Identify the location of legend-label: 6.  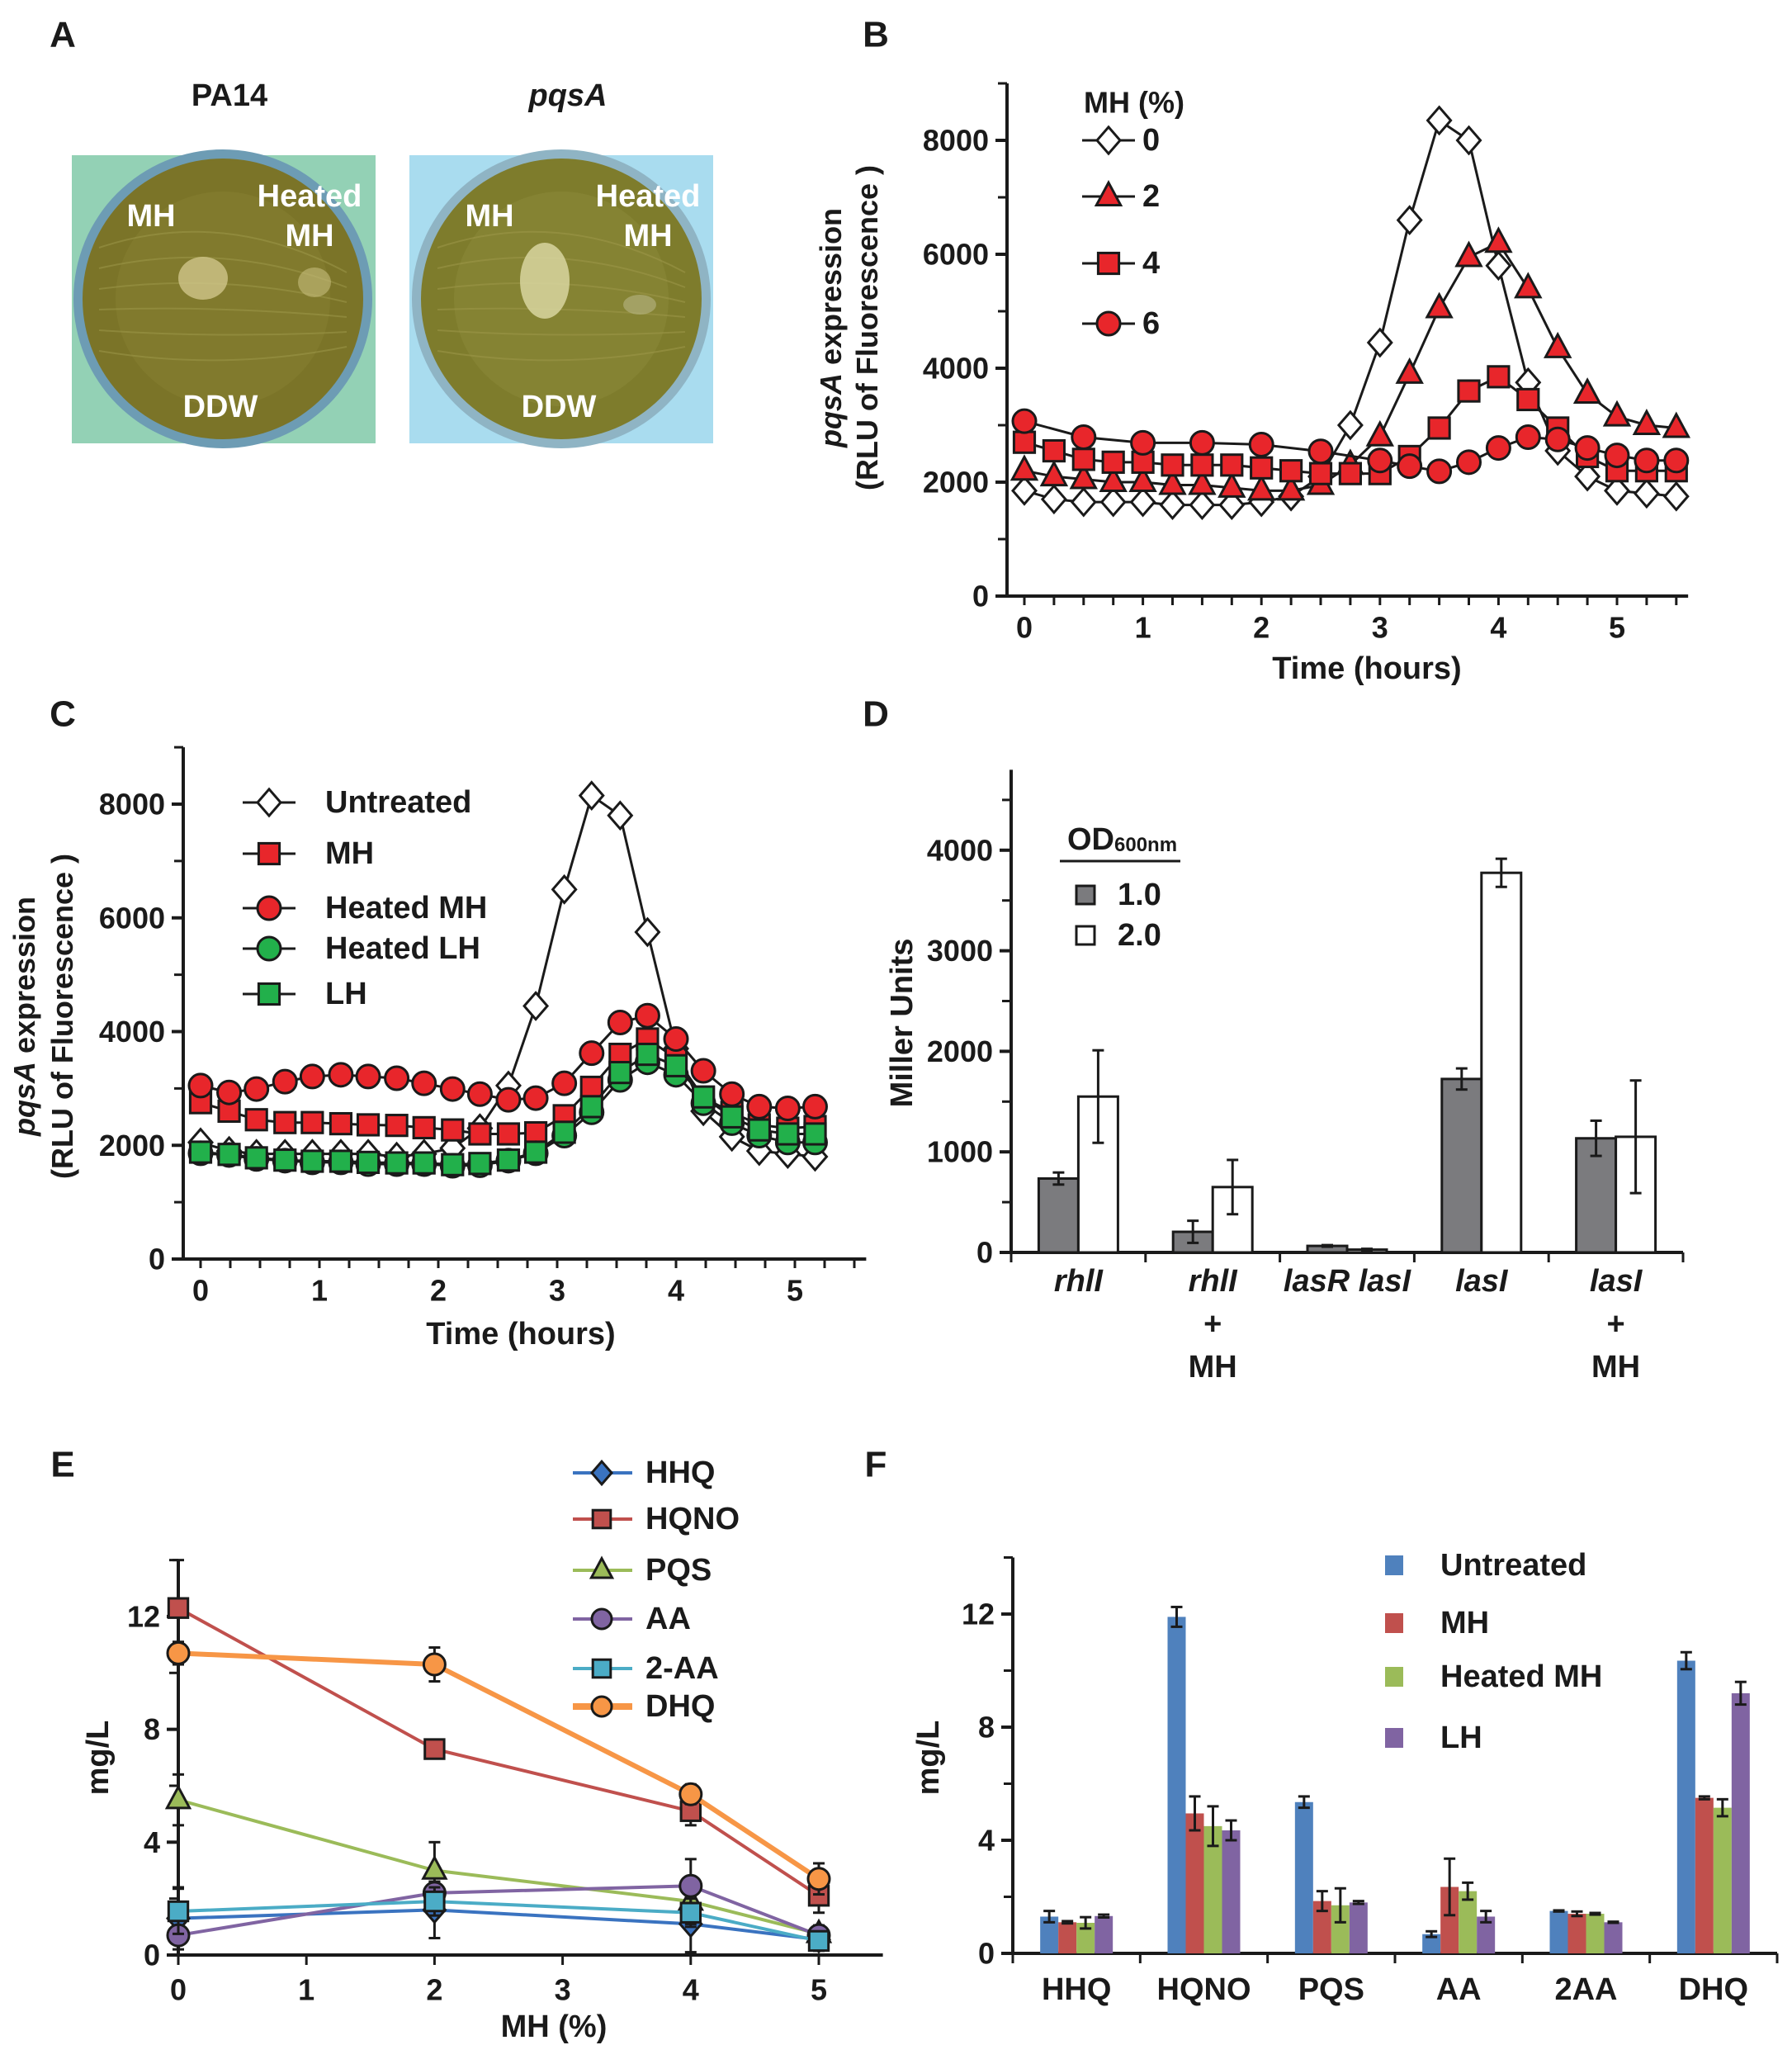
(1151, 323).